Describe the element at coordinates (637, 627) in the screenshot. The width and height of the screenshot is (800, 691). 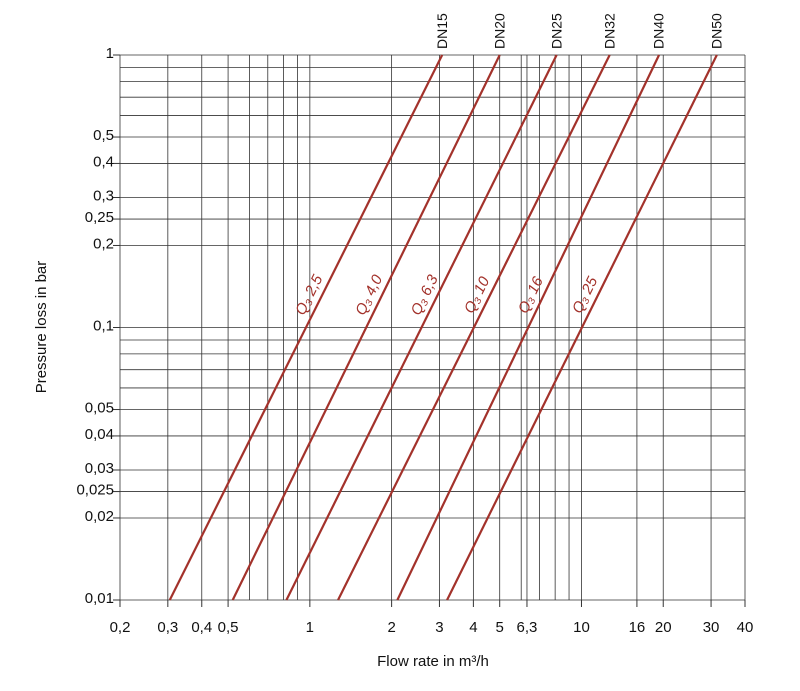
I see `x-tick-label: 16` at that location.